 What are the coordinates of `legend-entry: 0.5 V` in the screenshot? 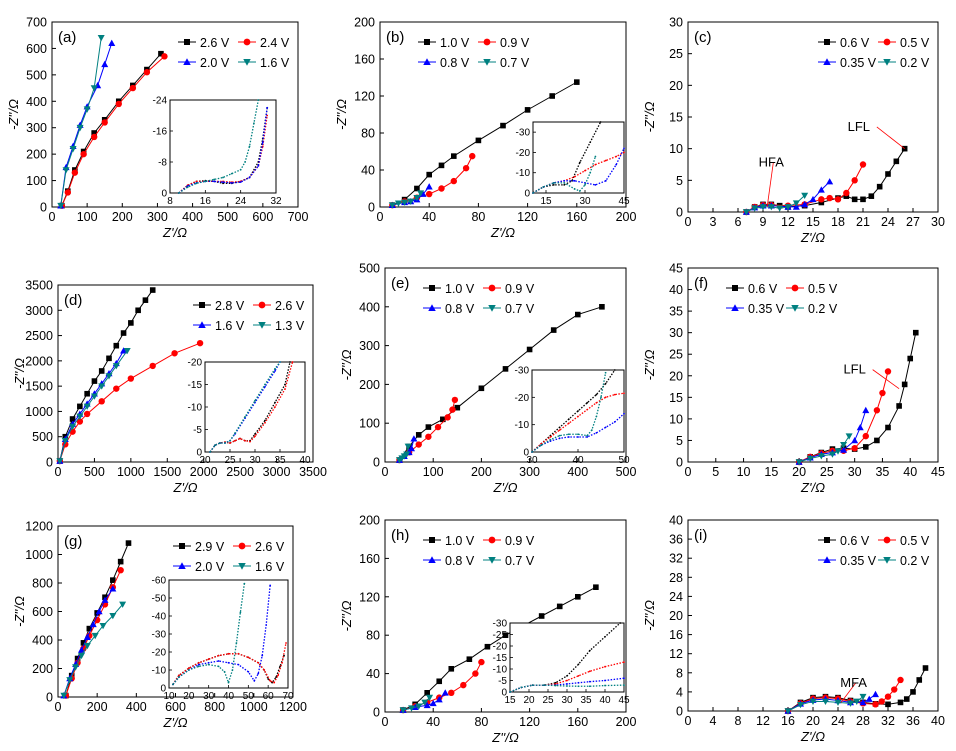 It's located at (915, 43).